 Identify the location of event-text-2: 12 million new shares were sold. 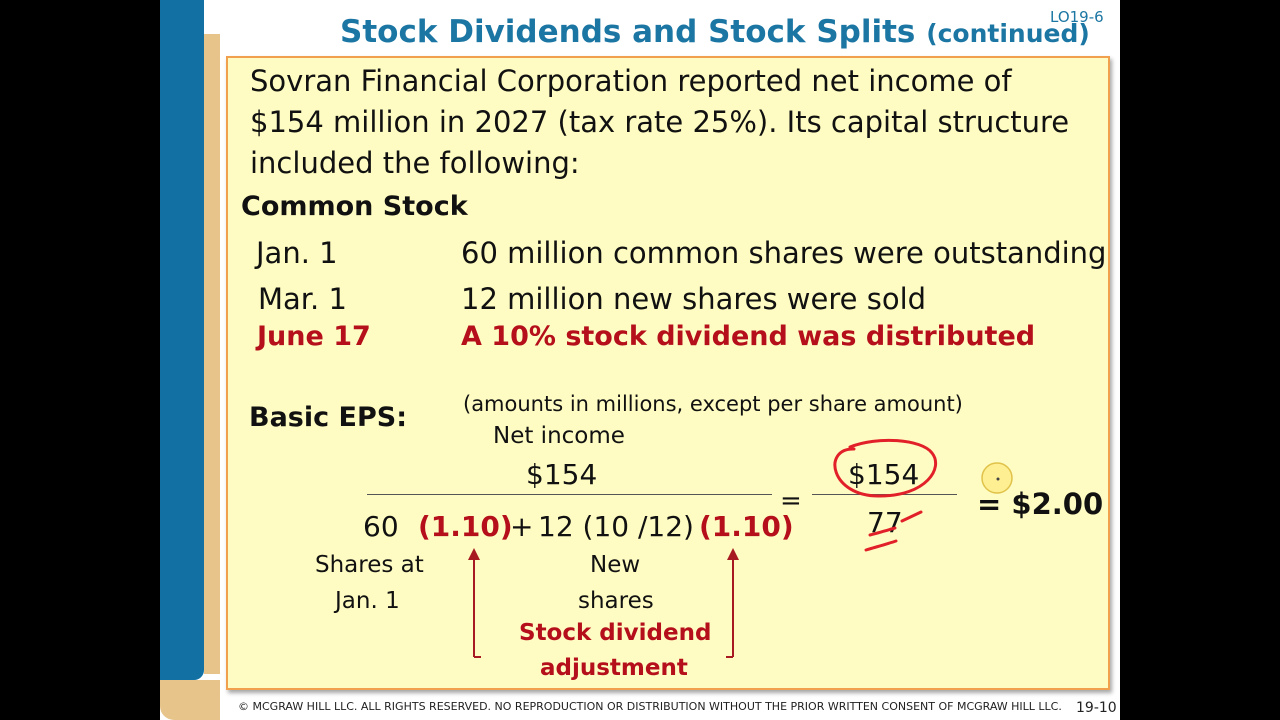
(694, 299).